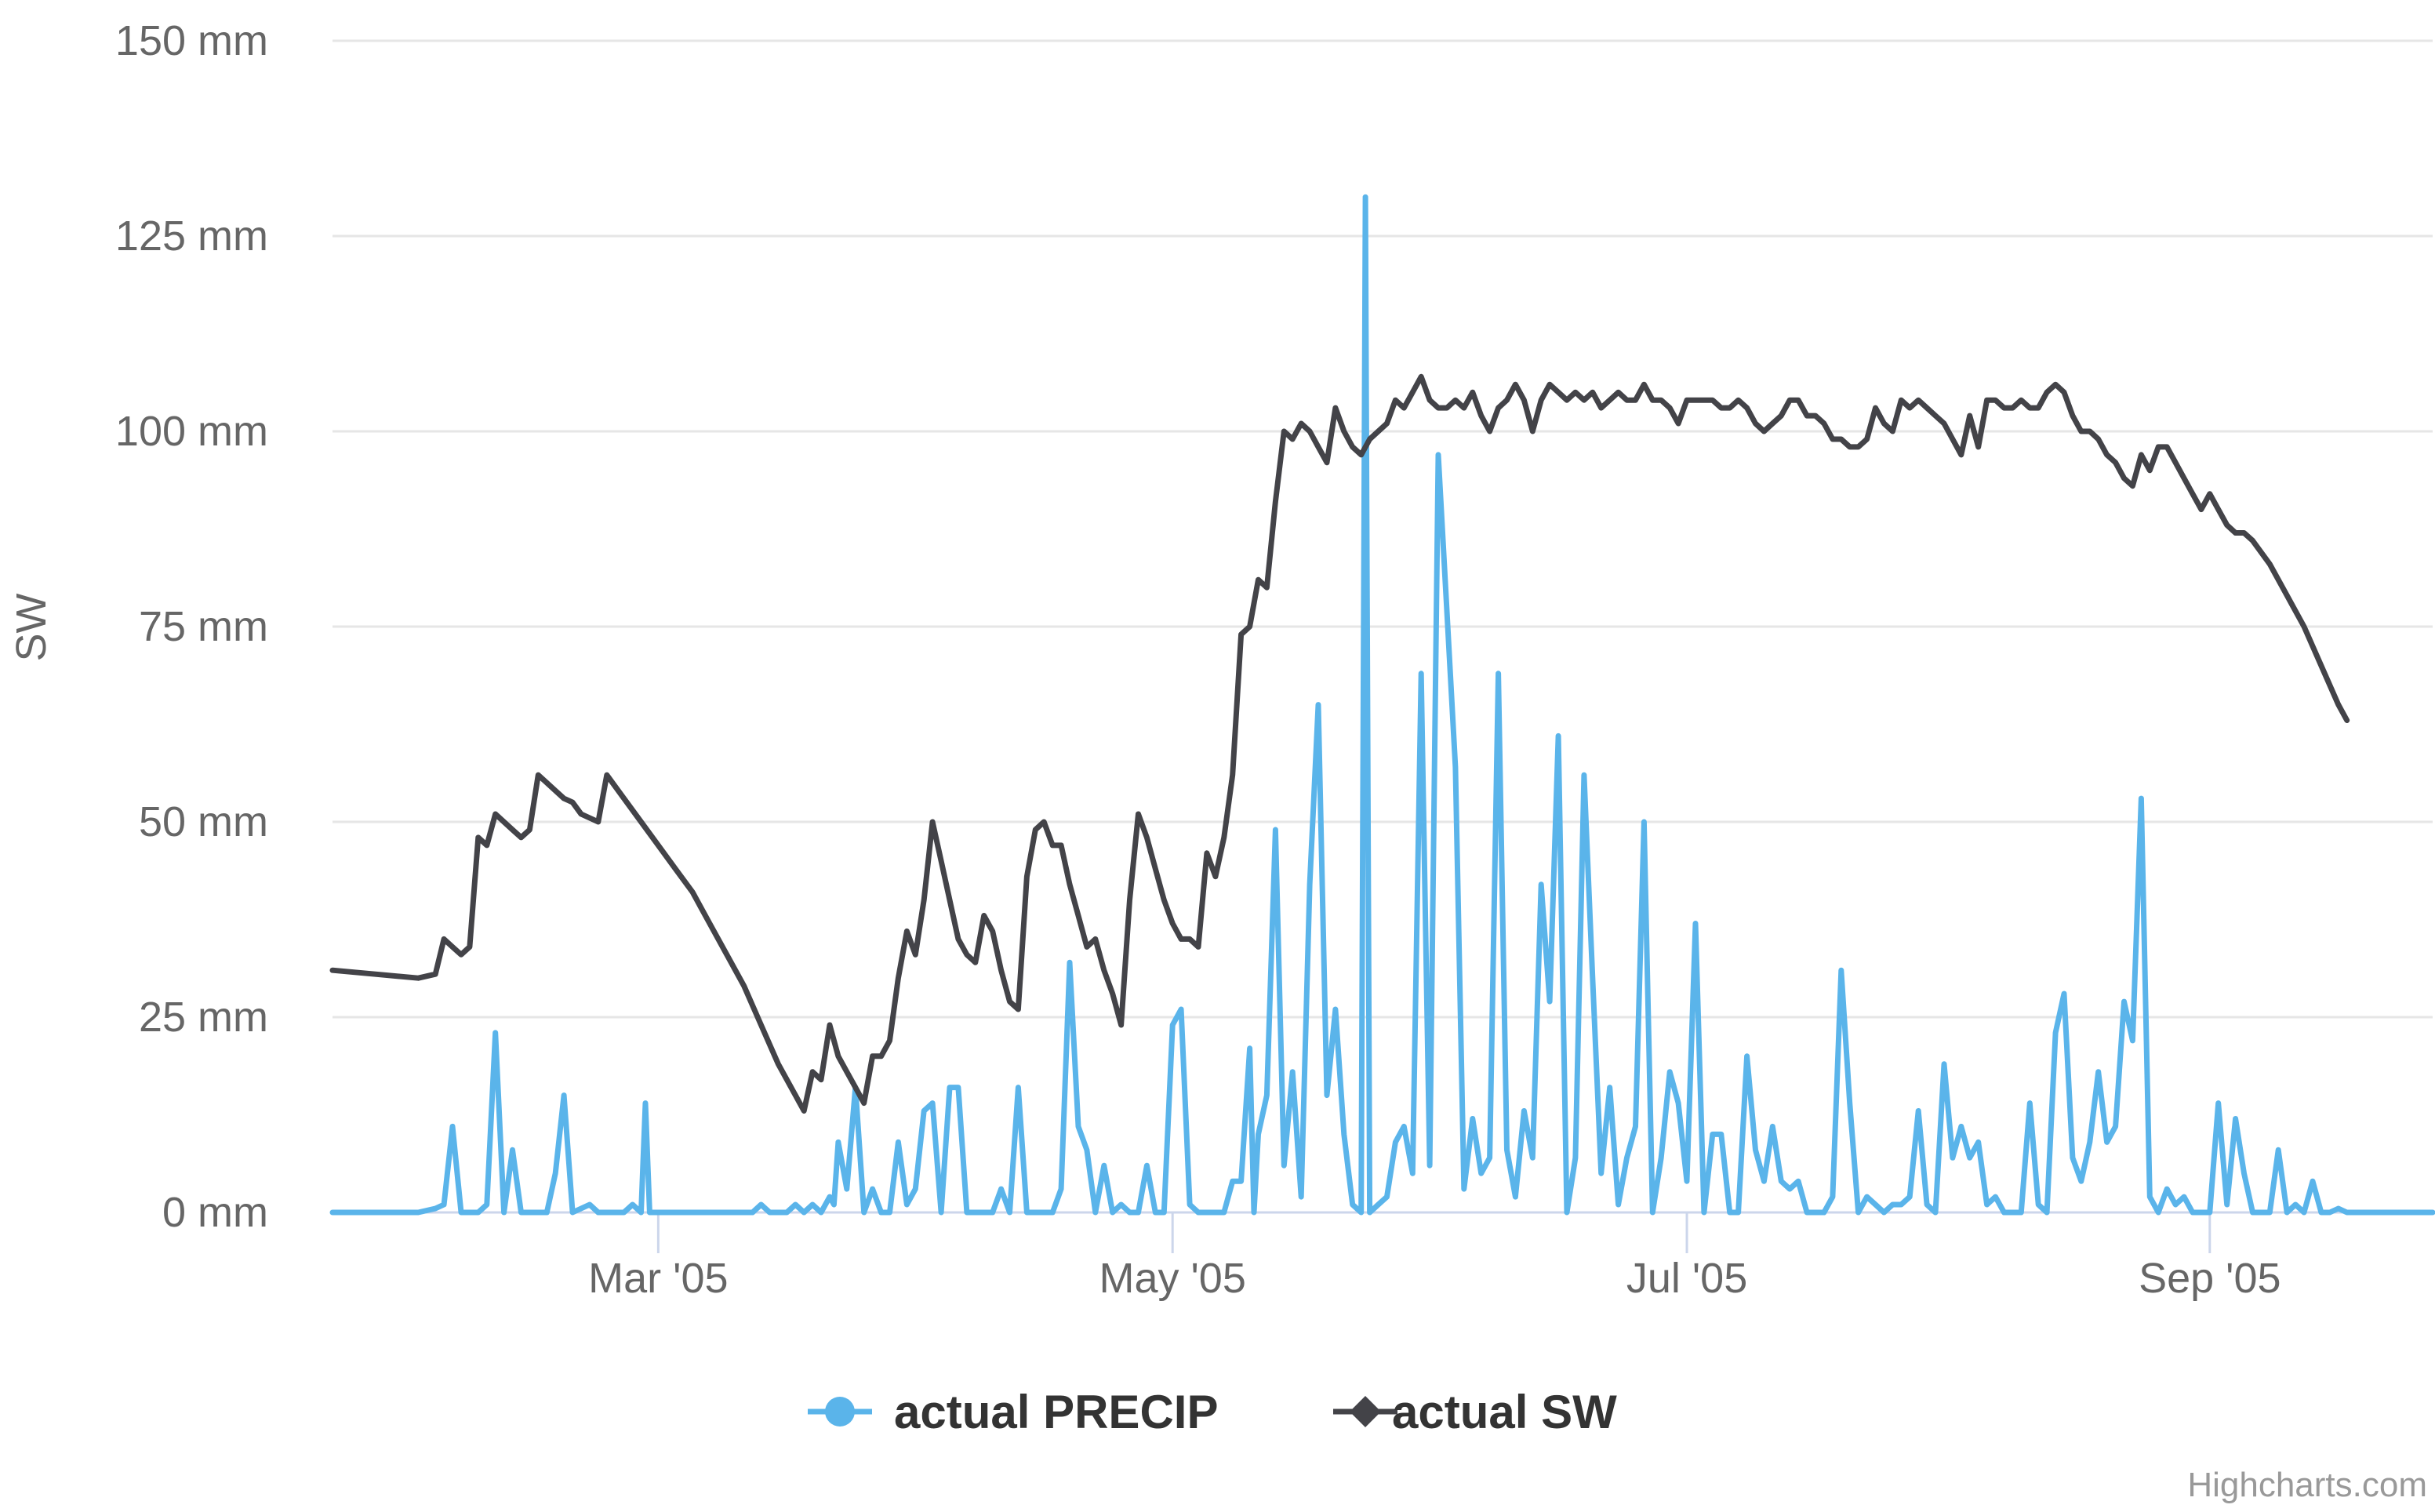  I want to click on y-tick-label: 0 mm, so click(215, 1212).